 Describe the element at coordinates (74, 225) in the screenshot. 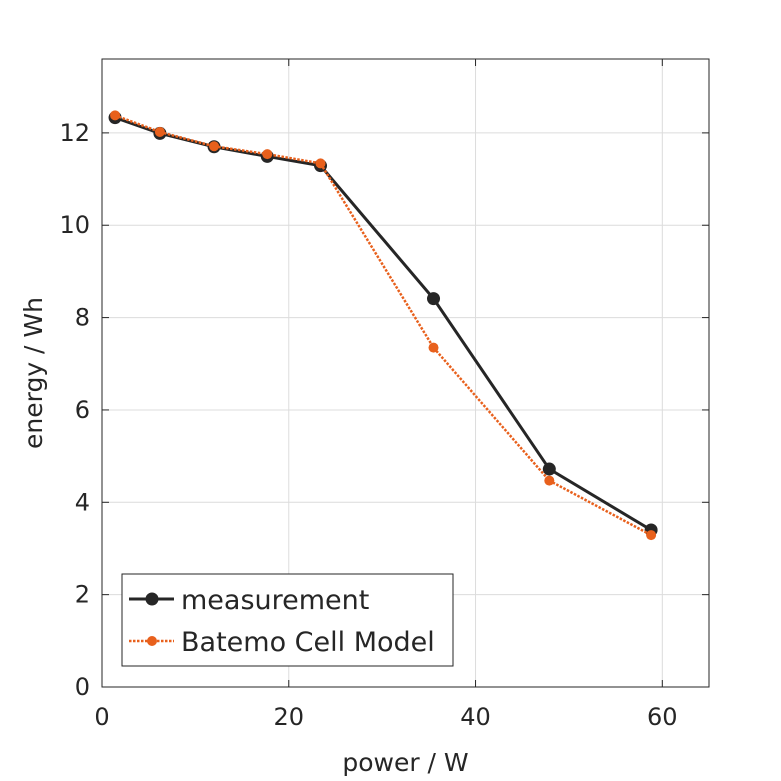

I see `y-tick-label: 10` at that location.